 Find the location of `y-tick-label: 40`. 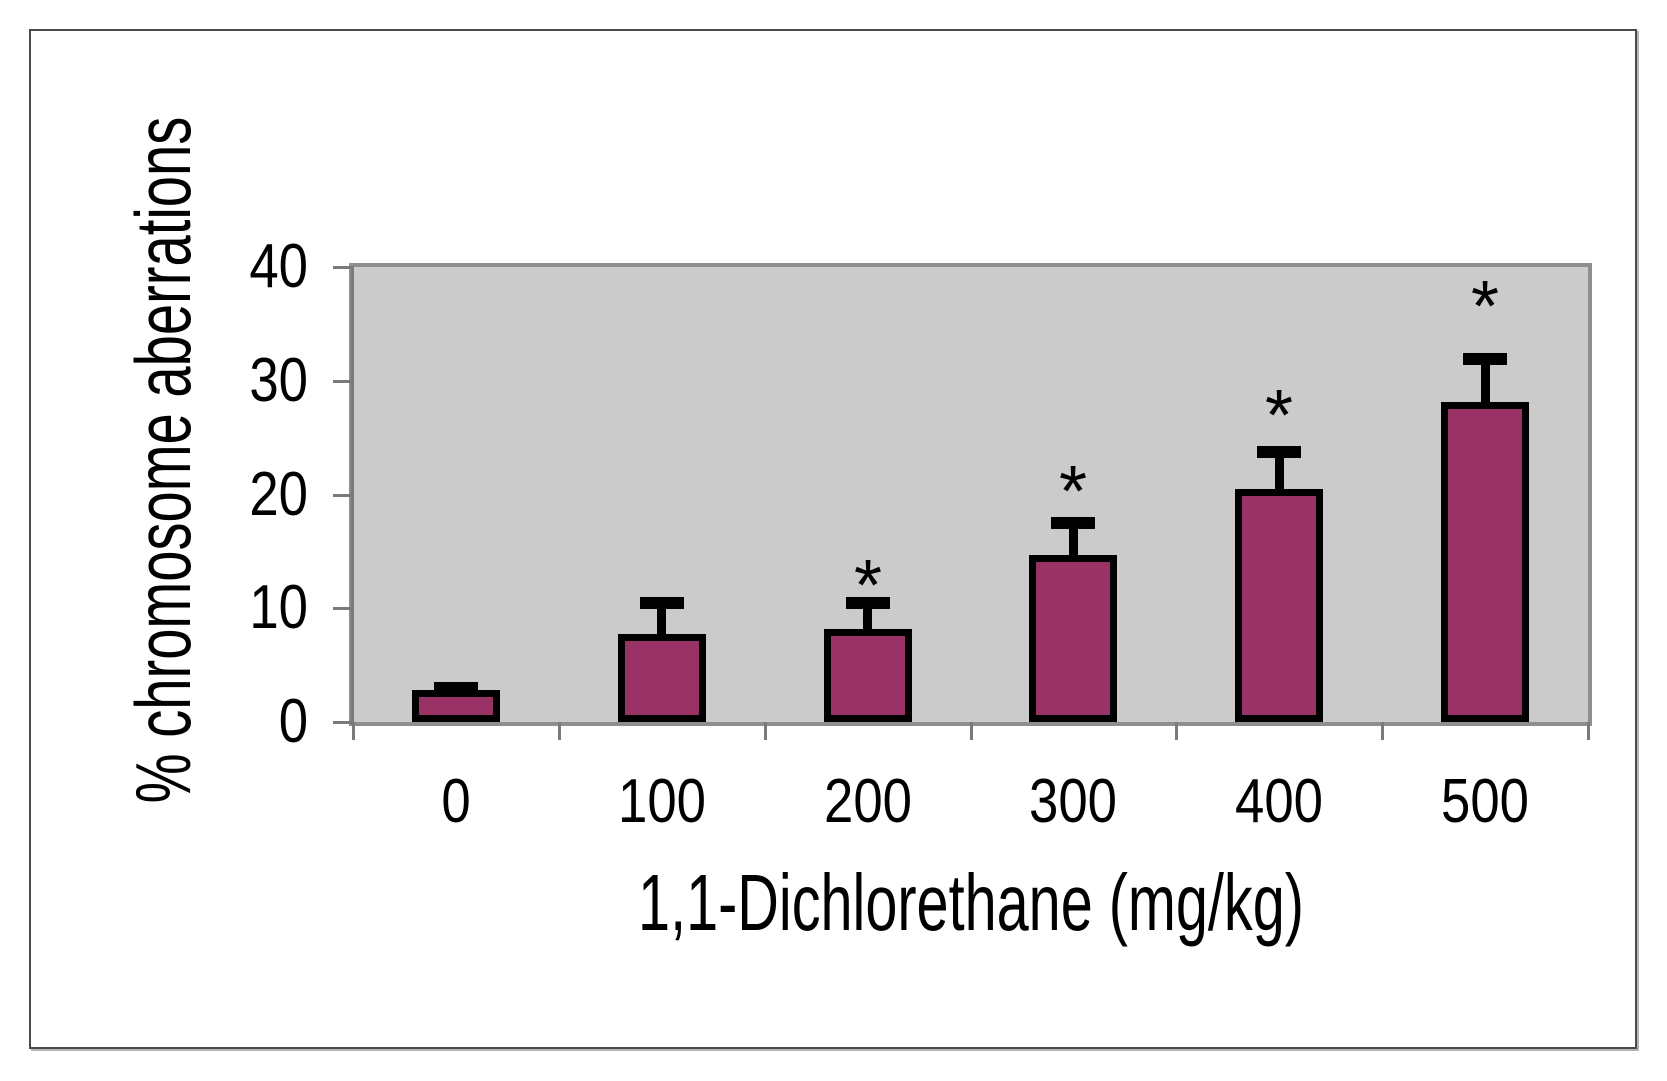

y-tick-label: 40 is located at coordinates (278, 266).